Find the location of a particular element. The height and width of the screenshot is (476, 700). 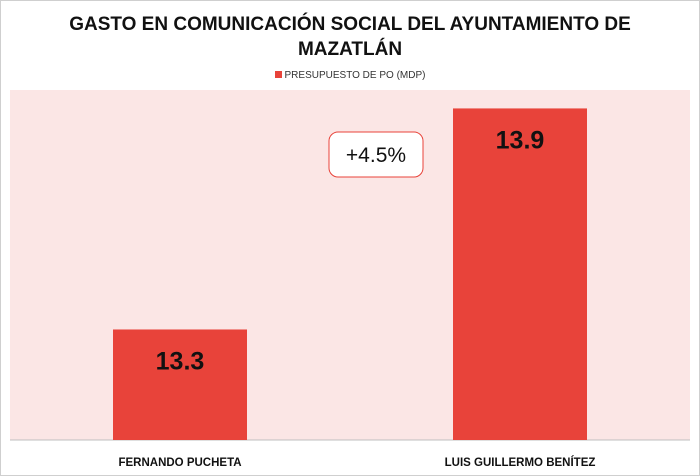

annotation-box is located at coordinates (376, 154).